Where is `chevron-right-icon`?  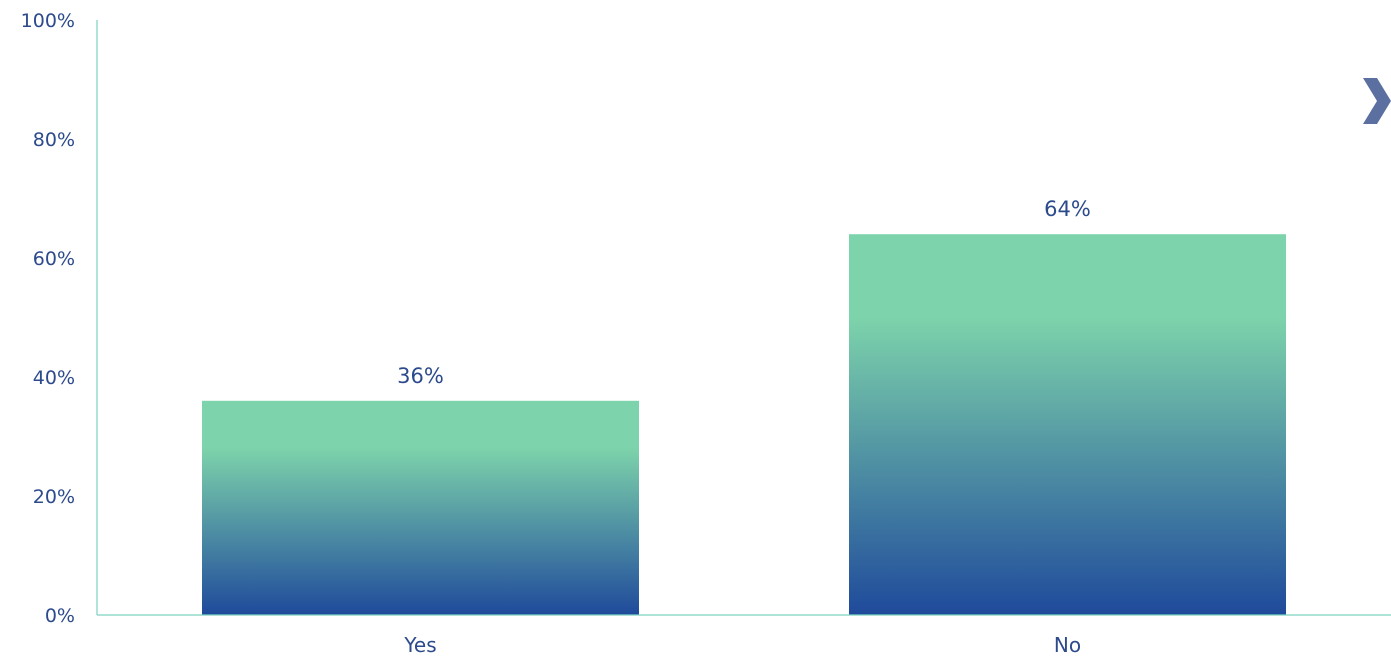
chevron-right-icon is located at coordinates (1376, 101).